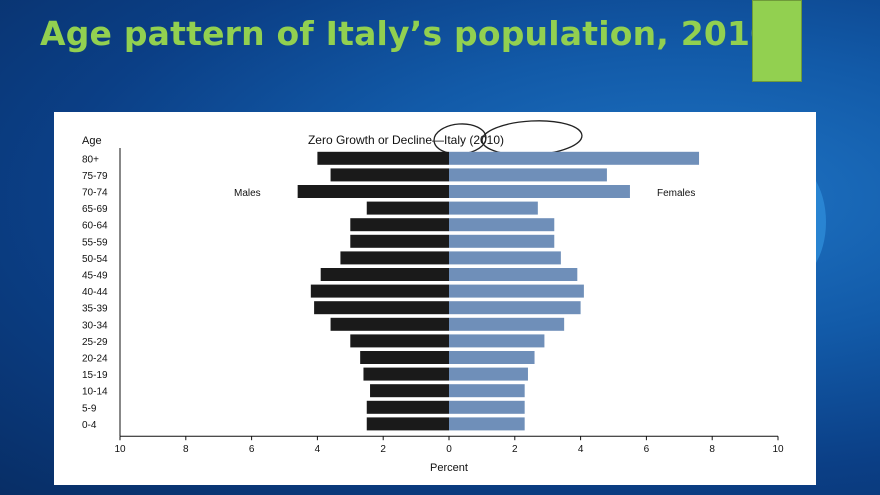  I want to click on age-label-55-59: 55-59, so click(95, 242).